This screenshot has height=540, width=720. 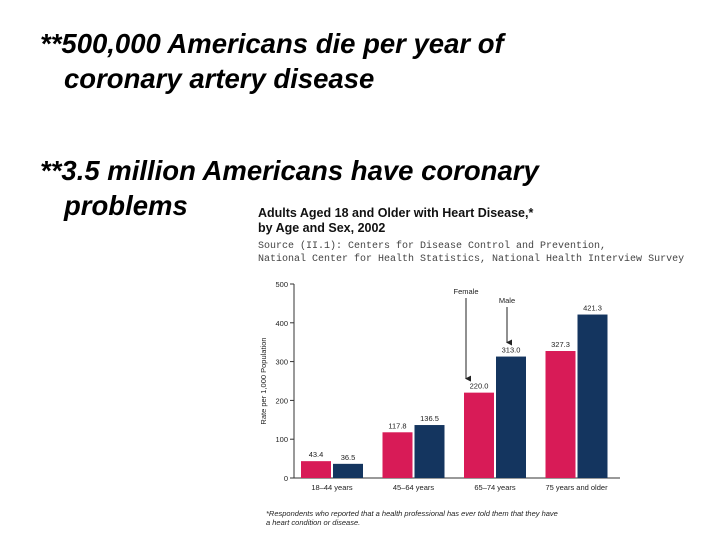 What do you see at coordinates (272, 43) in the screenshot?
I see `bullet-deaths-line1: **500,000 Americans die per year of` at bounding box center [272, 43].